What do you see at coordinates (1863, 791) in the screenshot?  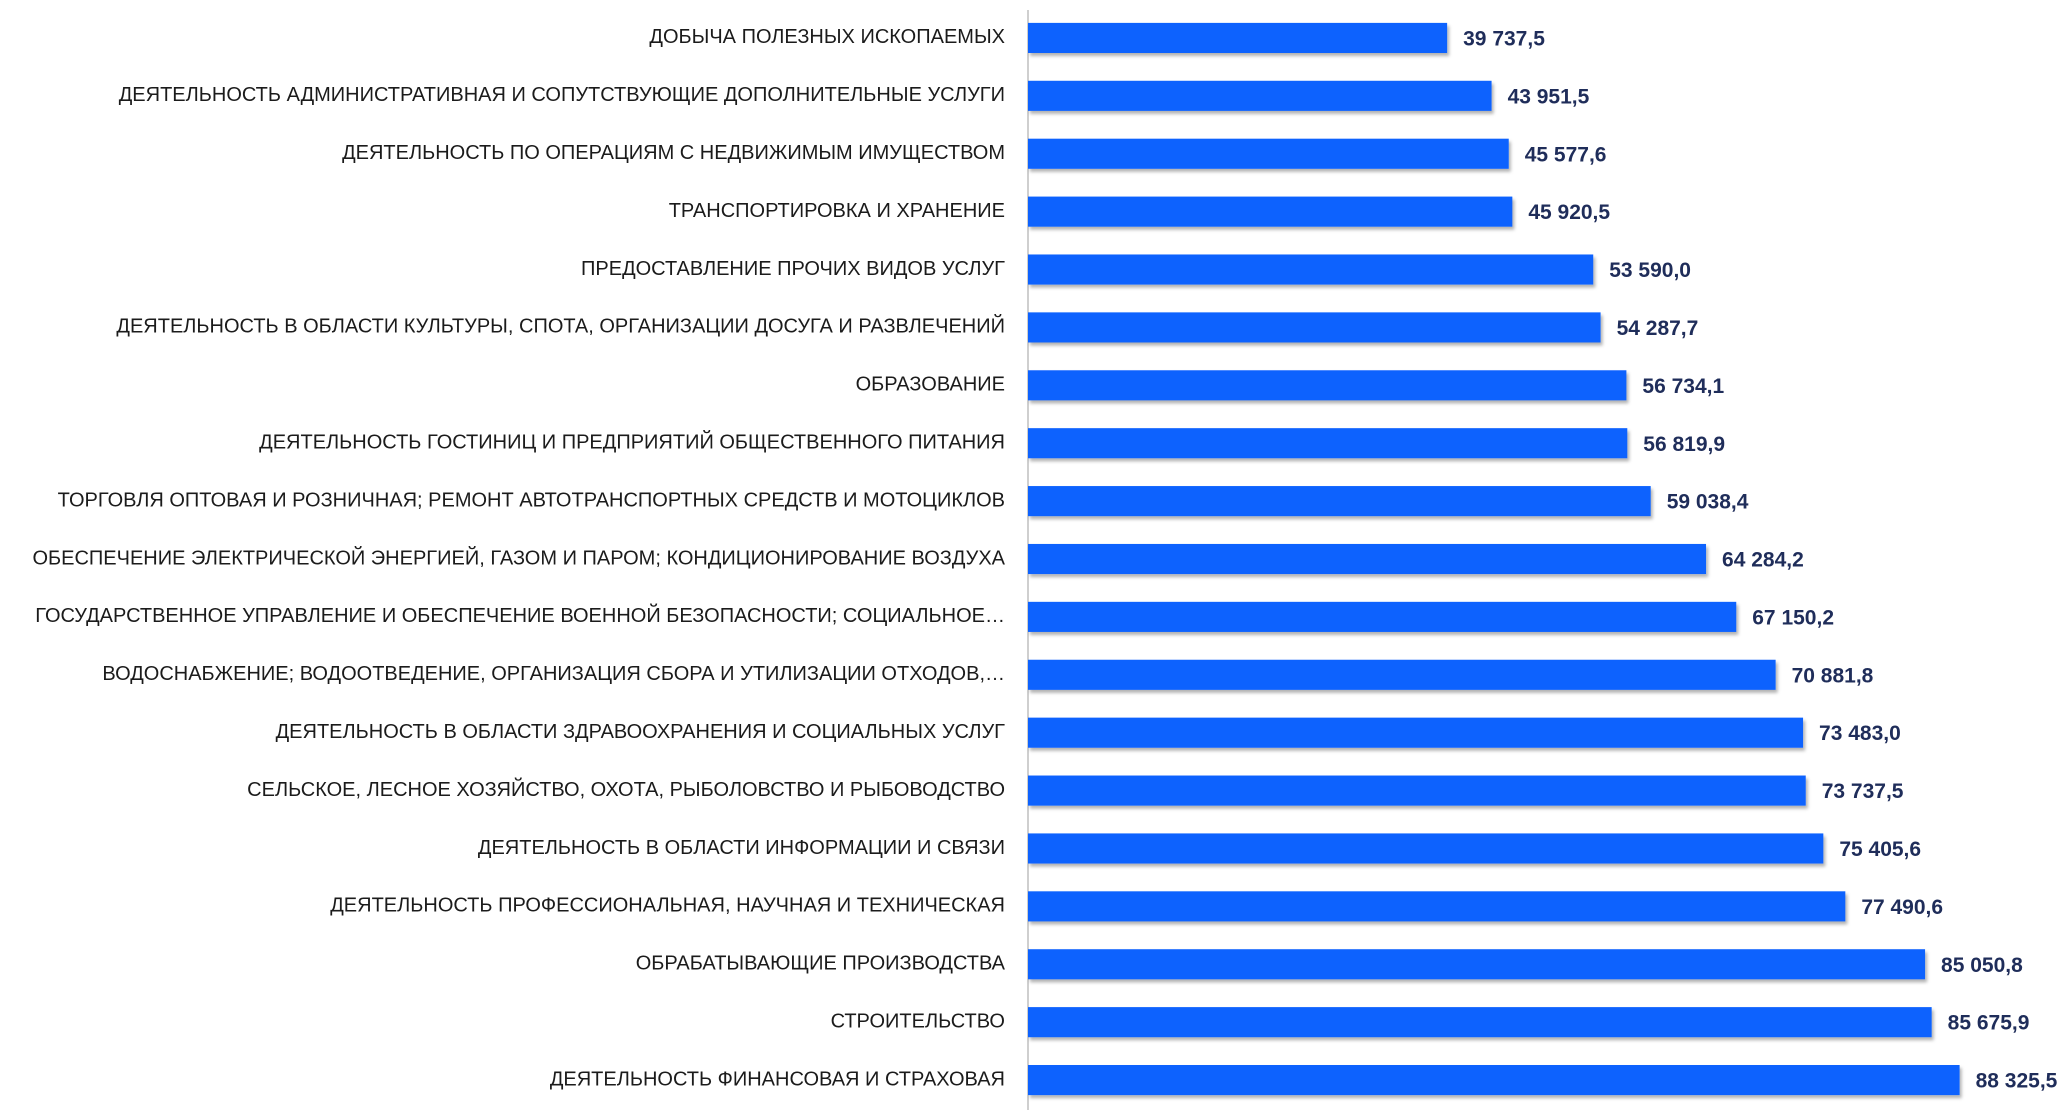 I see `value-label: 73 737,5` at bounding box center [1863, 791].